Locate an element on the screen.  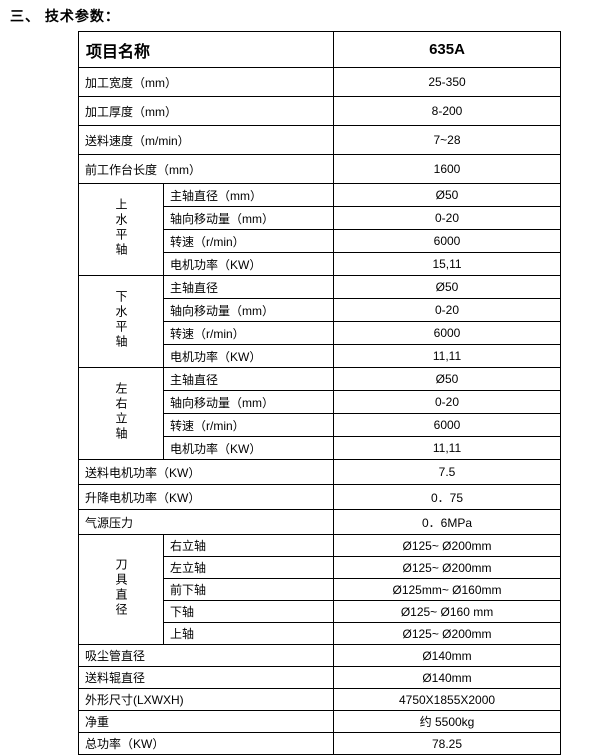
table-row: 下轴 Ø125~ Ø160 mm is located at coordinates (320, 611).